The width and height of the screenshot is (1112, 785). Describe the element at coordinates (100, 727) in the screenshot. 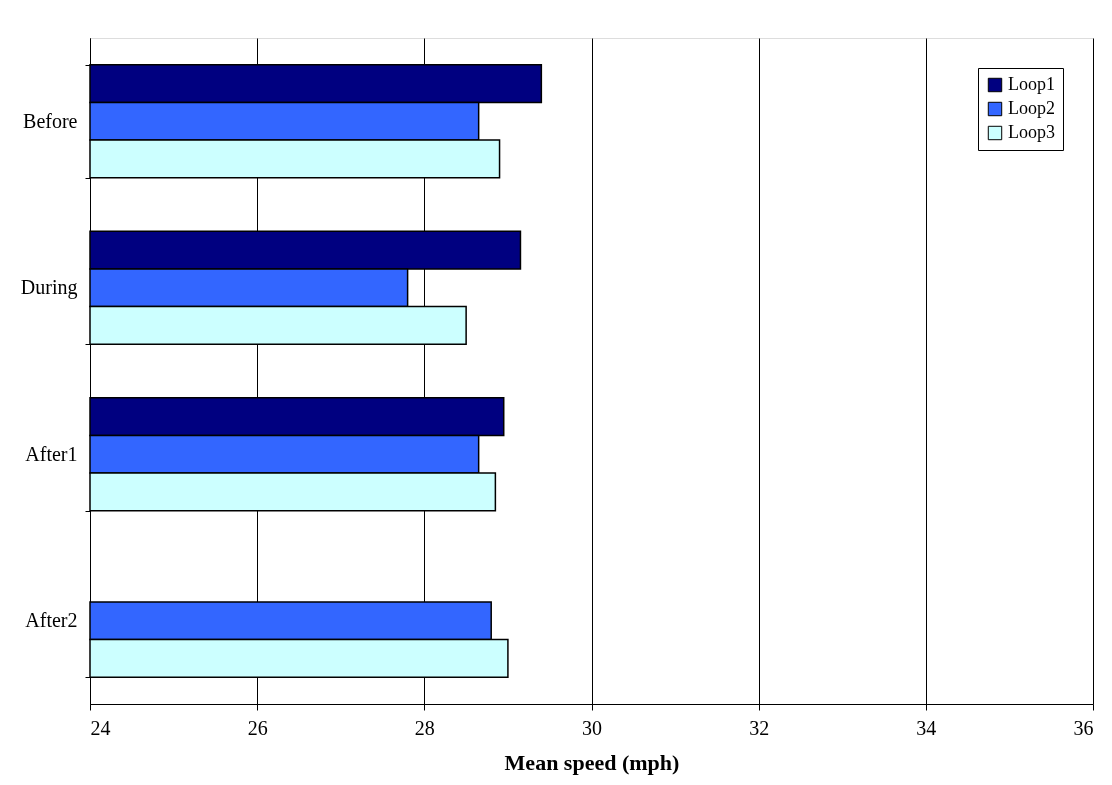

I see `x-tick-label: 24` at that location.